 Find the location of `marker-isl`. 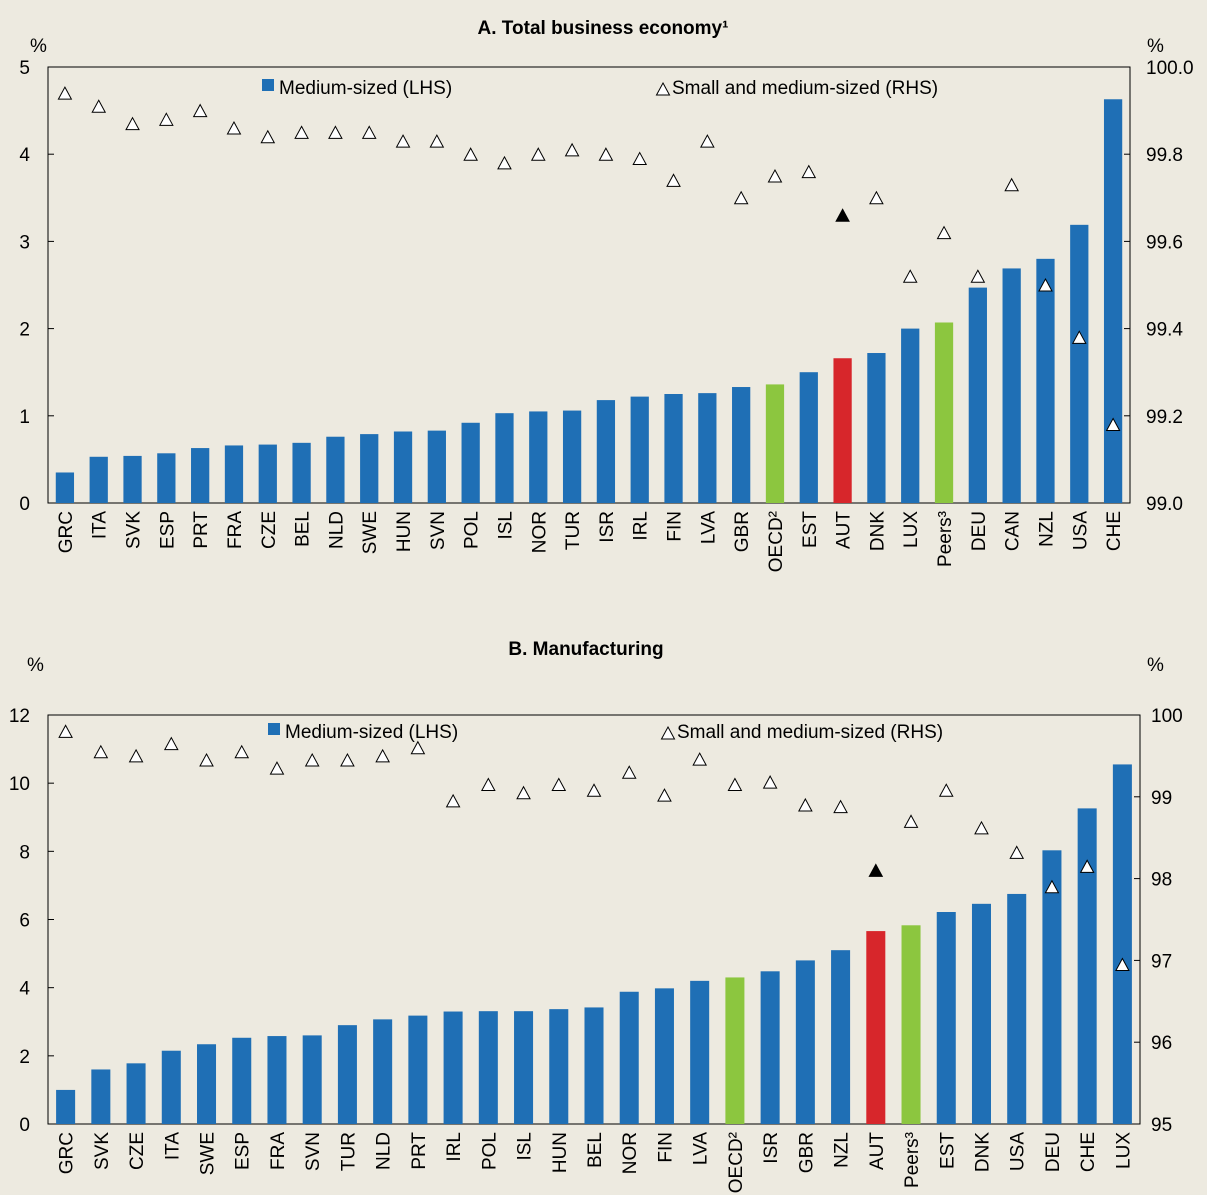

marker-isl is located at coordinates (504, 162).